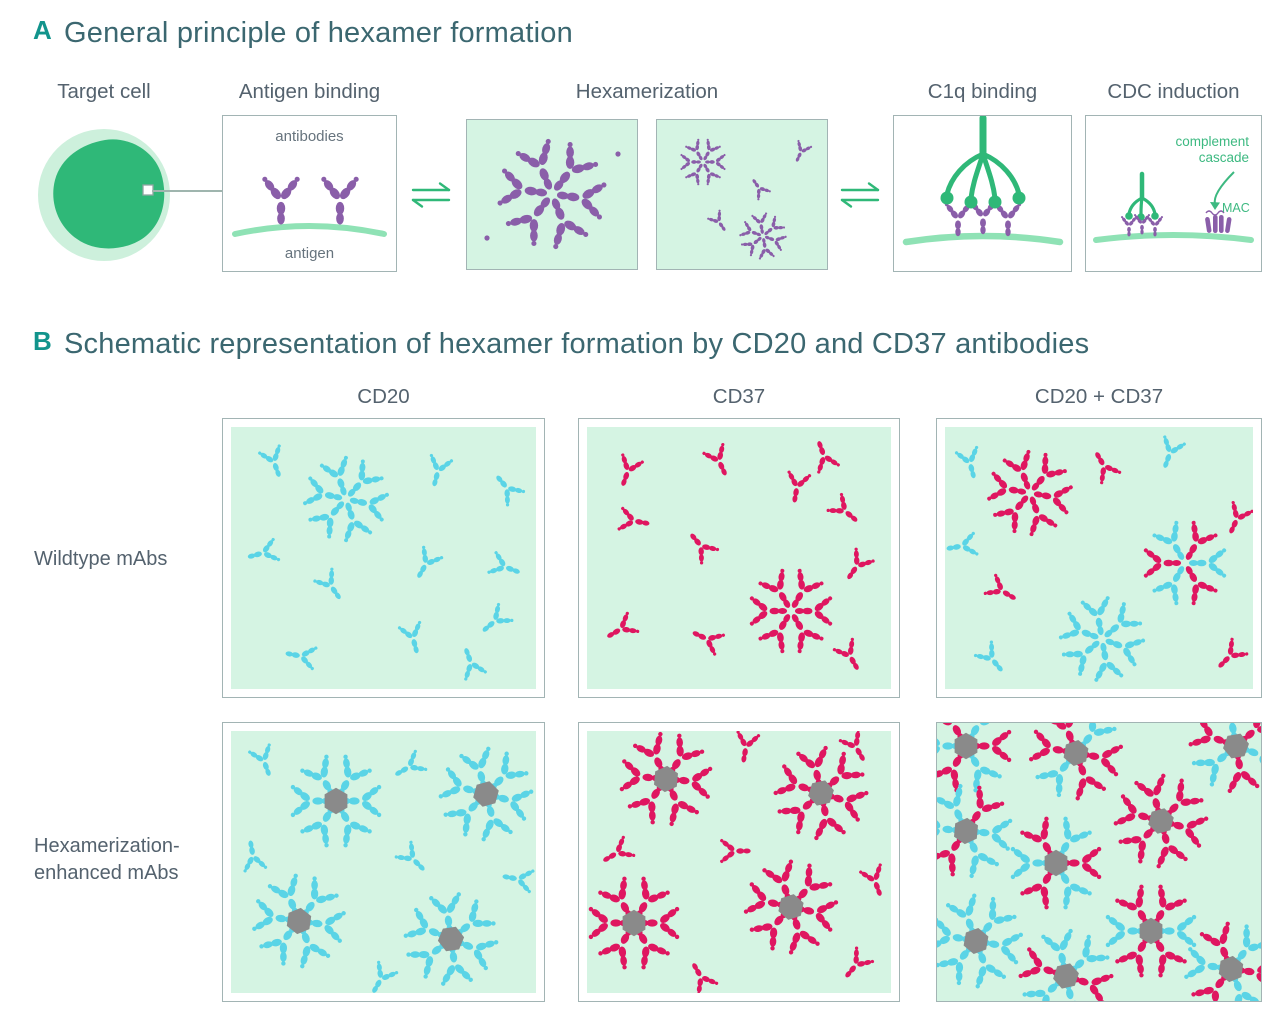 The height and width of the screenshot is (1023, 1280). I want to click on panel-a-title: General principle of hexamer formation, so click(318, 33).